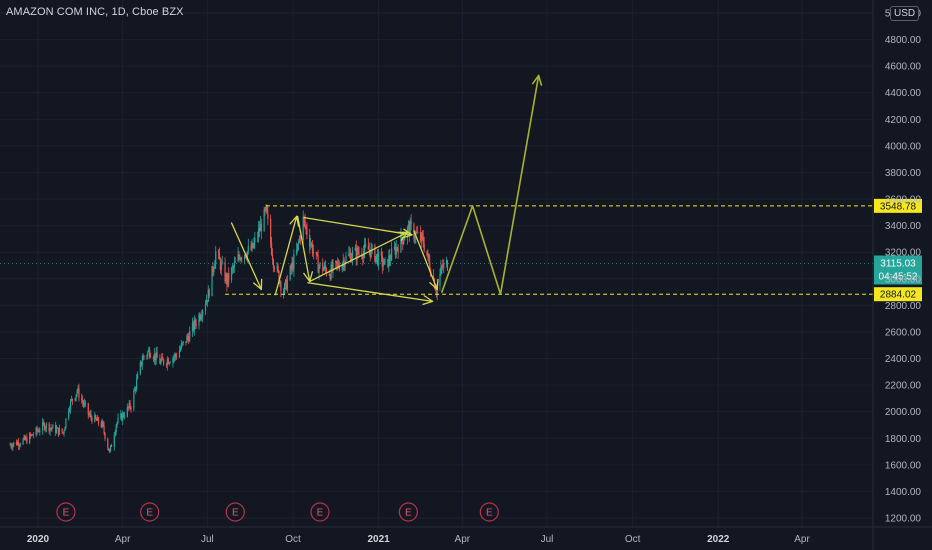 This screenshot has width=932, height=550. Describe the element at coordinates (898, 270) in the screenshot. I see `last-price-tag` at that location.